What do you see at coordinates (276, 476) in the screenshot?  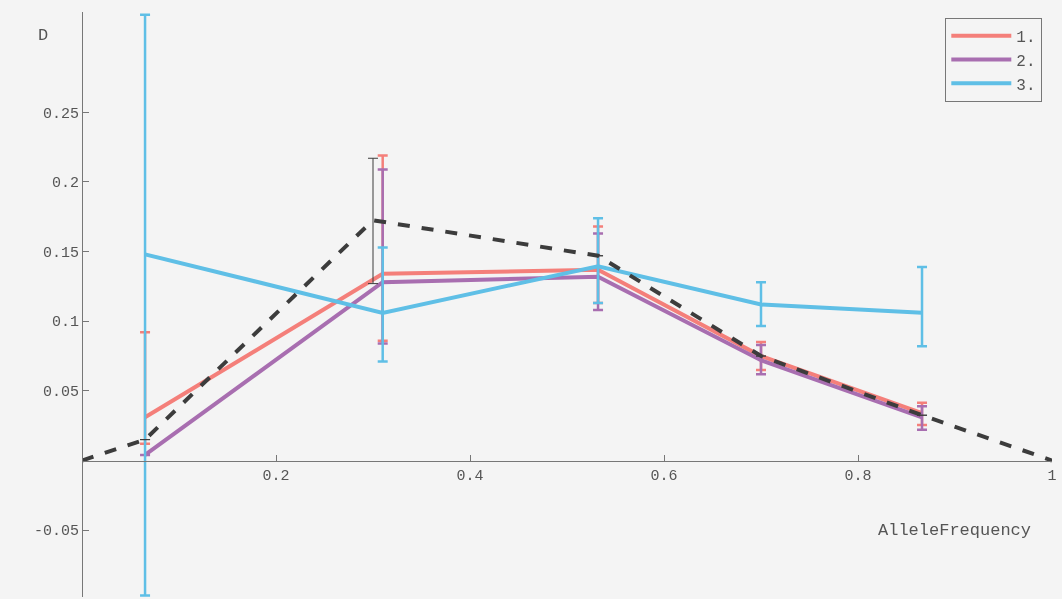 I see `x-tick-label: 0.2` at bounding box center [276, 476].